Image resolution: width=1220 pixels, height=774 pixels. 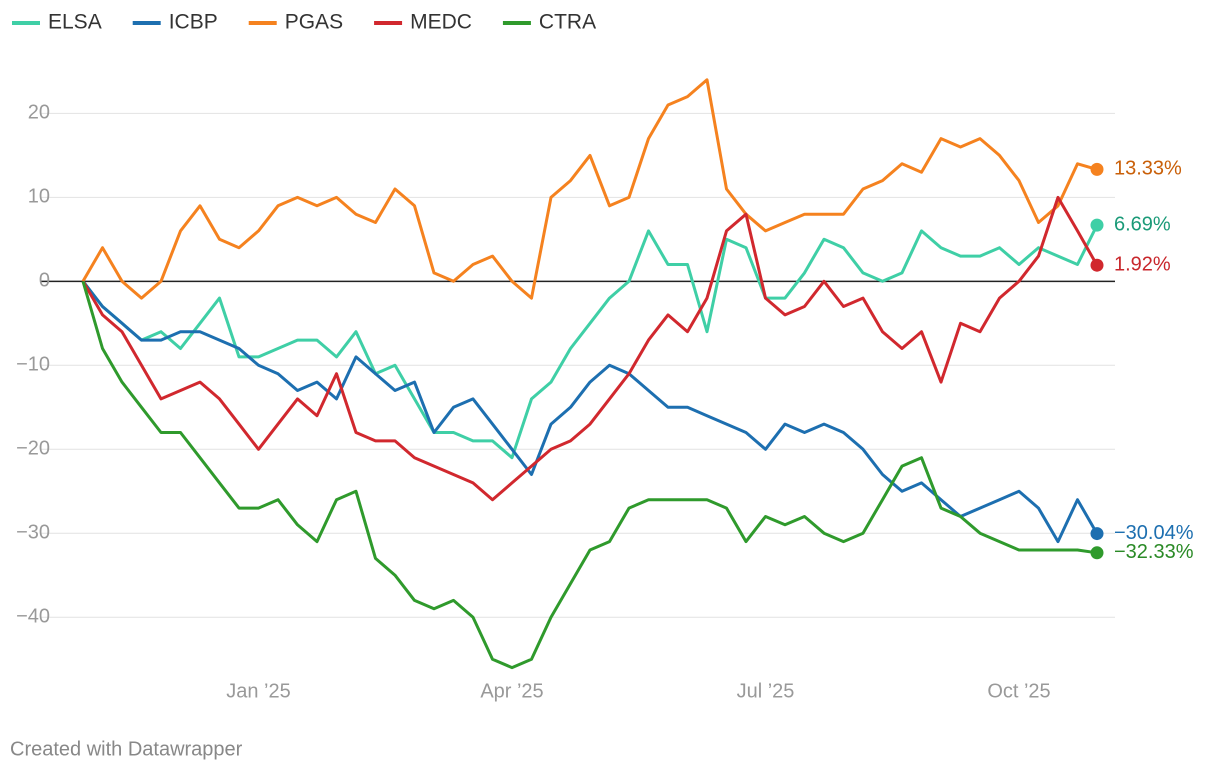 What do you see at coordinates (33, 533) in the screenshot?
I see `y-tick-label: −30` at bounding box center [33, 533].